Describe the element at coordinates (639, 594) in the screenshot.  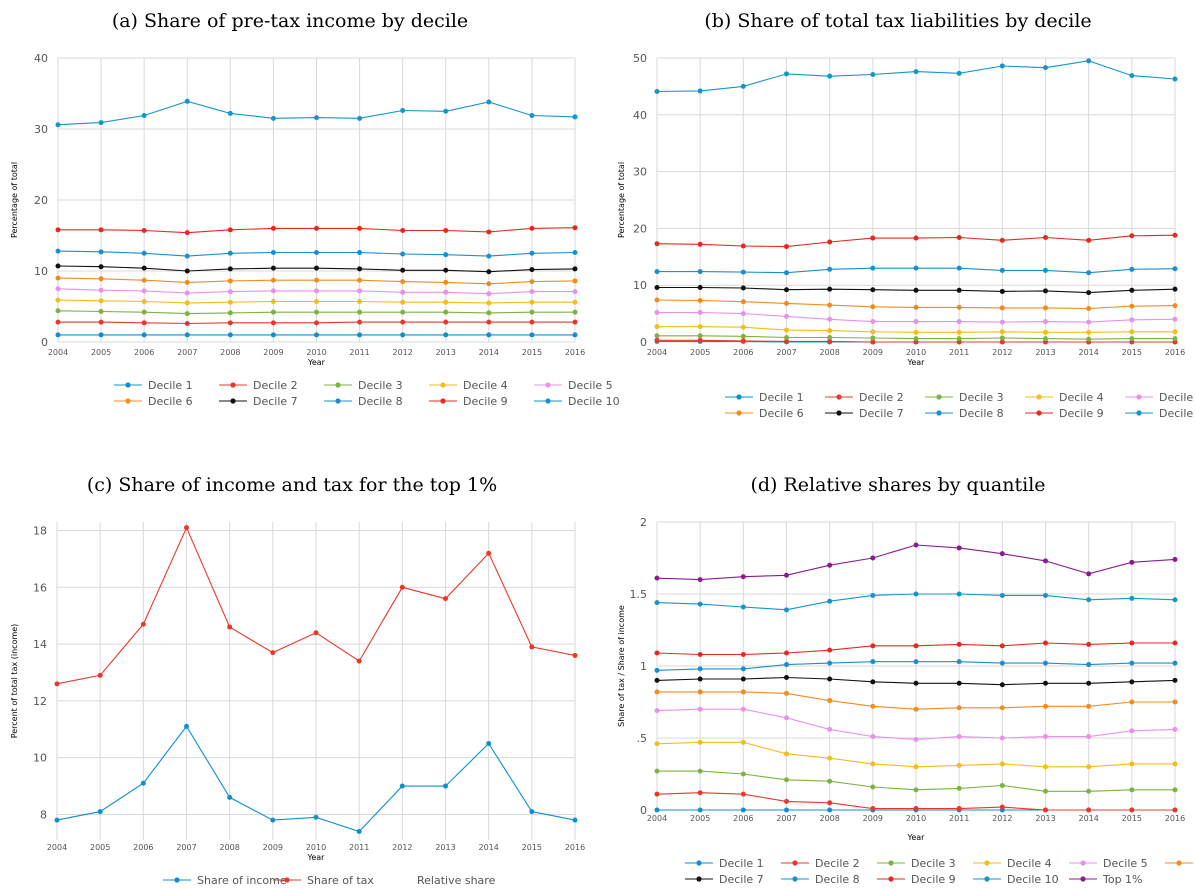
I see `y-tick-label: 1.5` at that location.